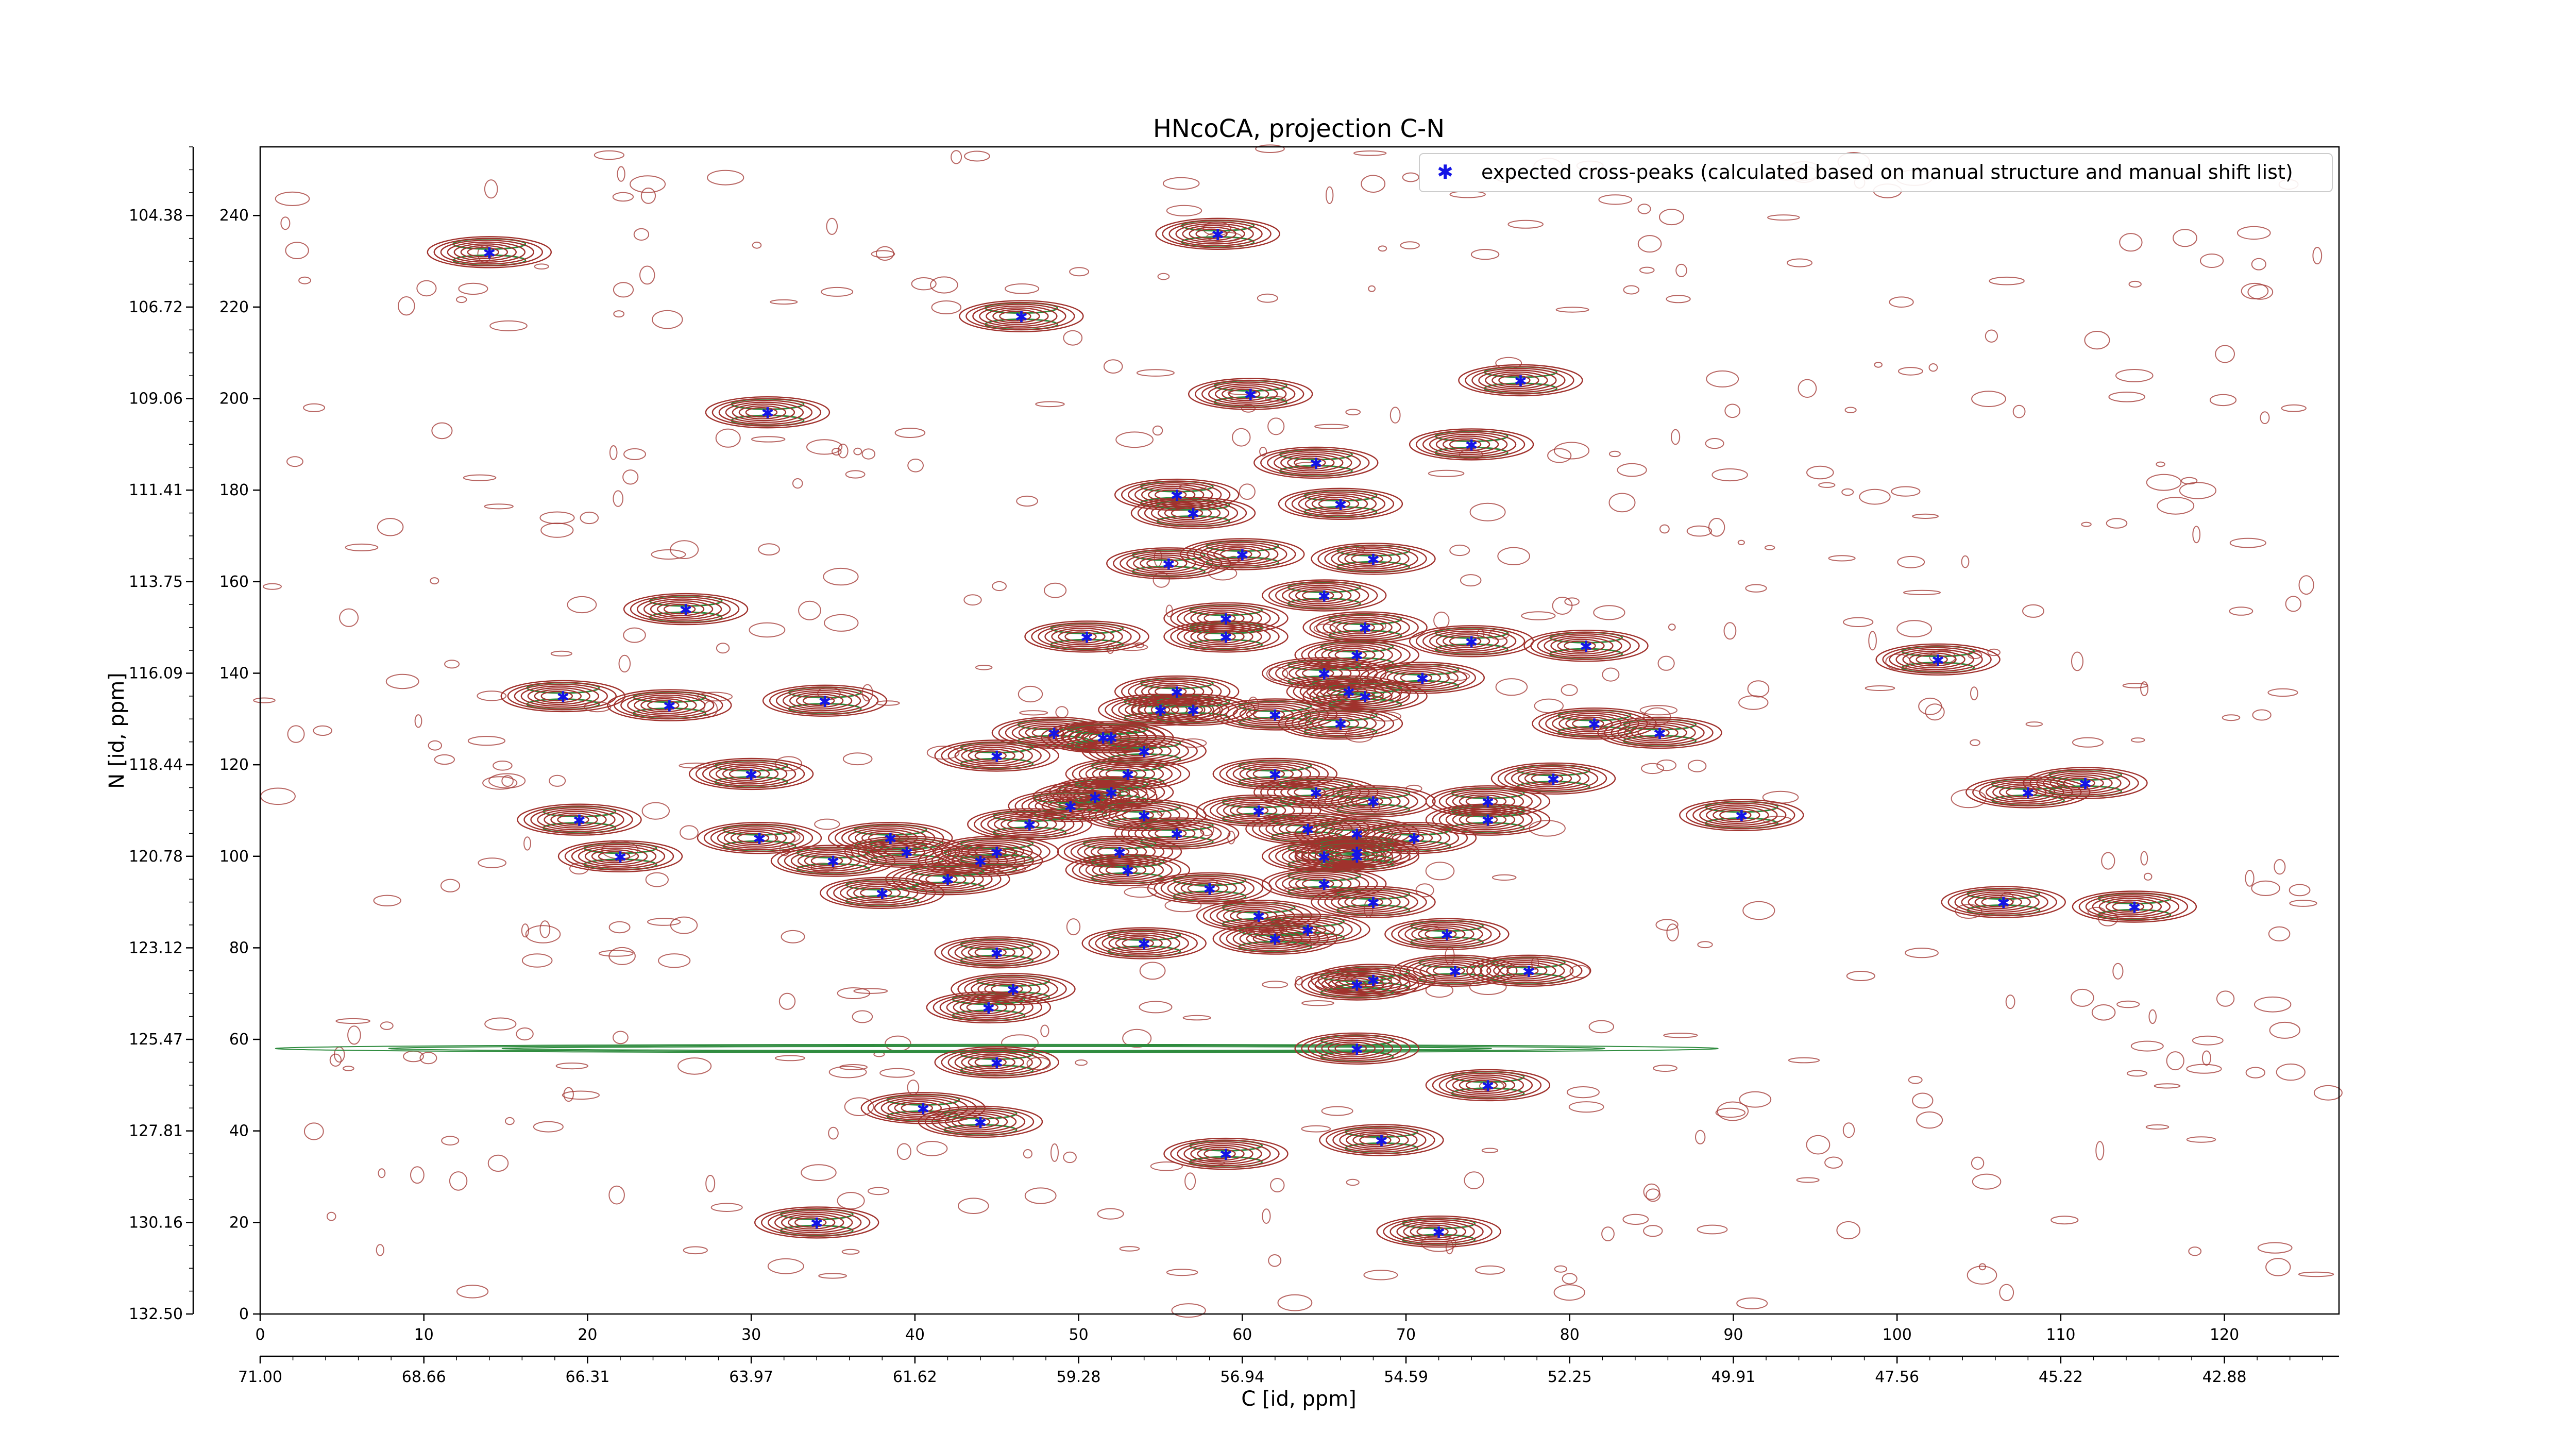  I want to click on x-index-tick-label: 110, so click(2060, 1335).